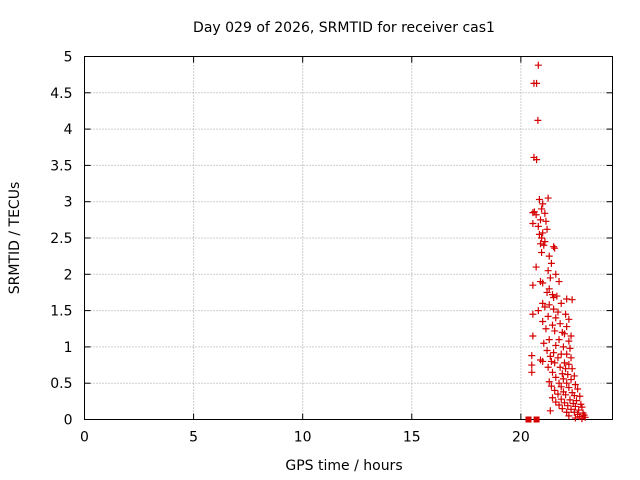  I want to click on y-tick-label: 0.5, so click(61, 384).